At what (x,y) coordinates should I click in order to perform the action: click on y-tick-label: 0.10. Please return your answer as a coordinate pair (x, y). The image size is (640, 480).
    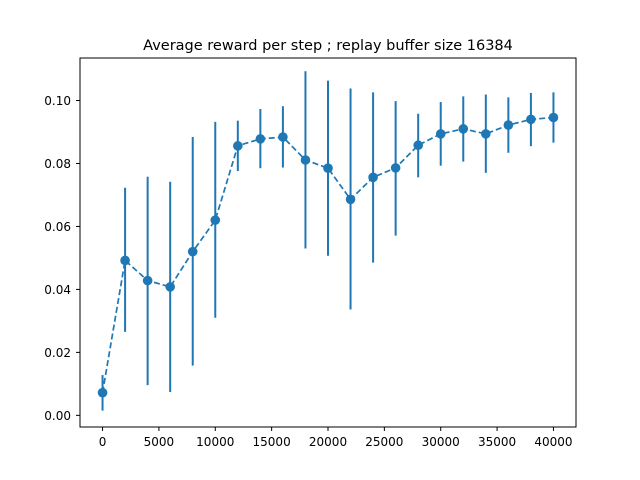
    Looking at the image, I should click on (57, 101).